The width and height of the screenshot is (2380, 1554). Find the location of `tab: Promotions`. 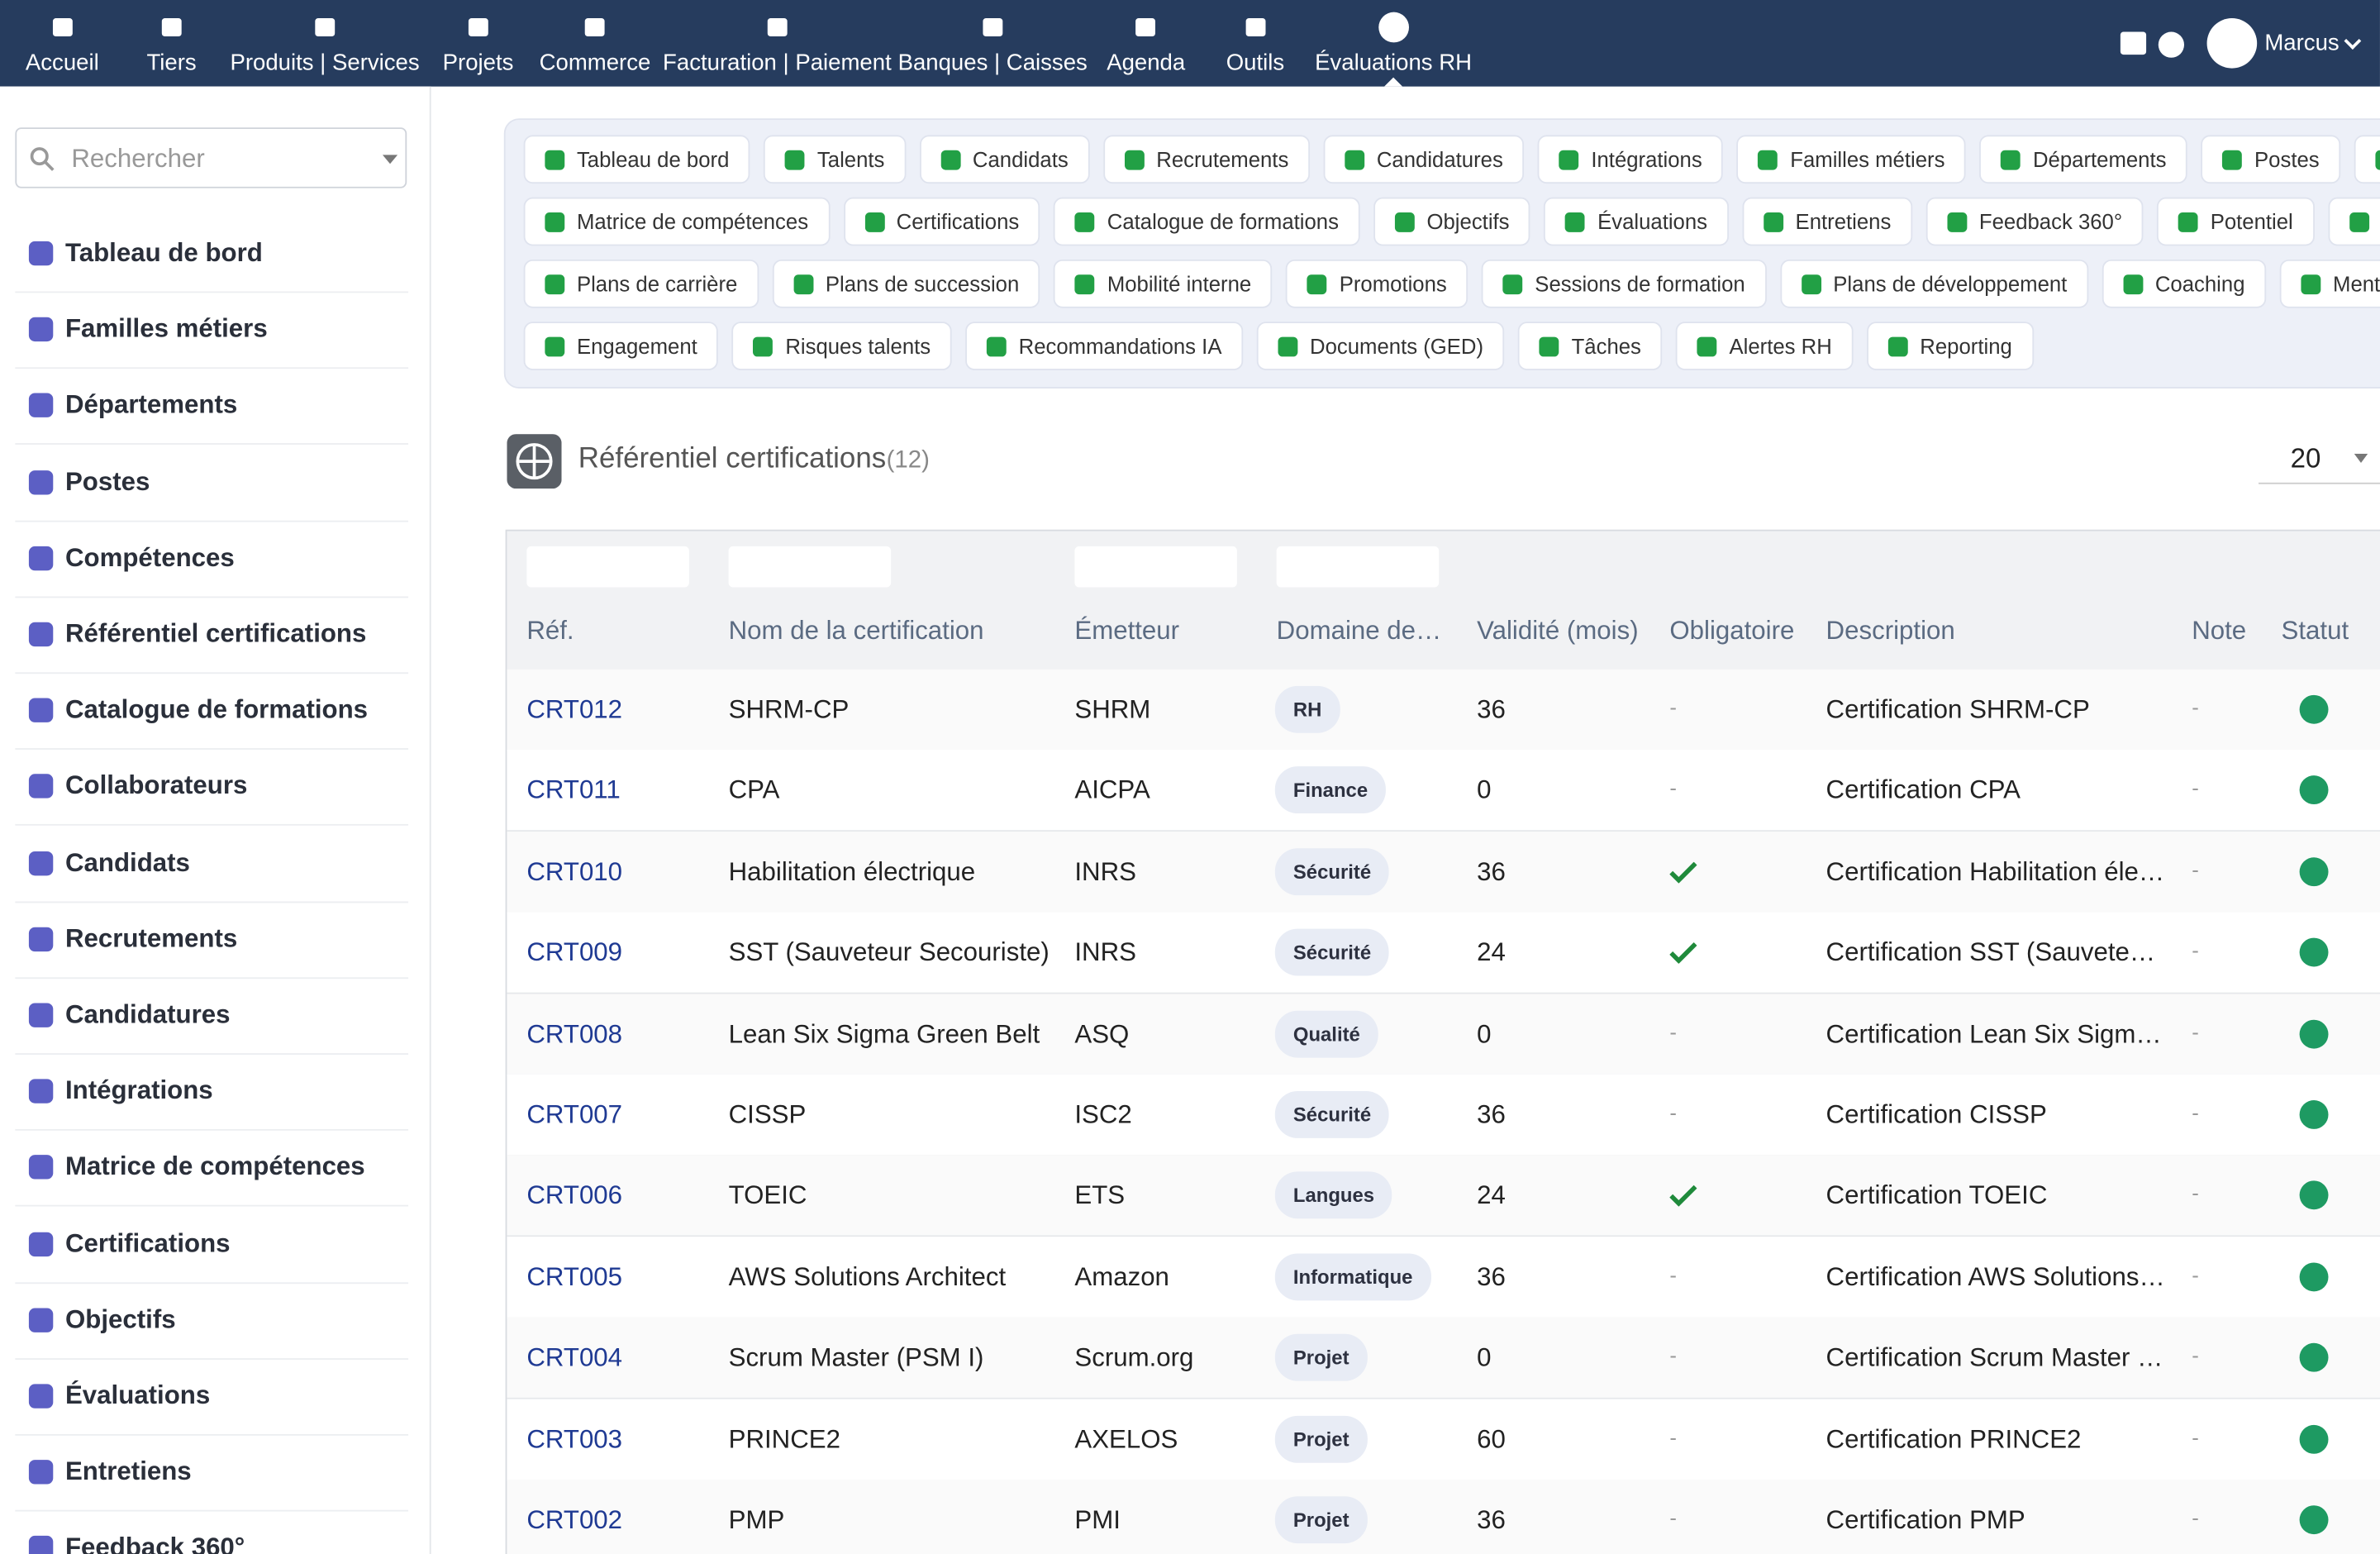

tab: Promotions is located at coordinates (1377, 283).